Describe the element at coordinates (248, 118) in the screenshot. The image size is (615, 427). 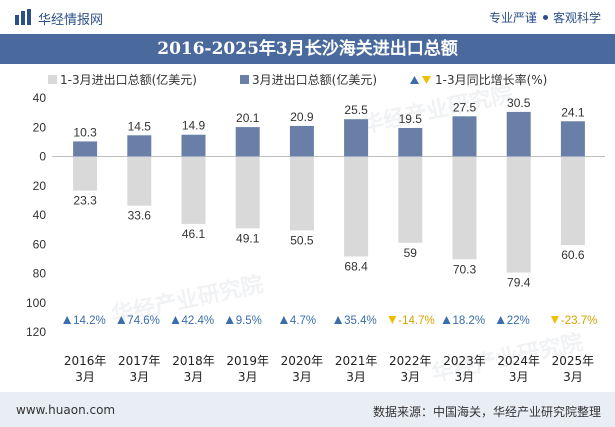
I see `data-label-march: 20.1` at that location.